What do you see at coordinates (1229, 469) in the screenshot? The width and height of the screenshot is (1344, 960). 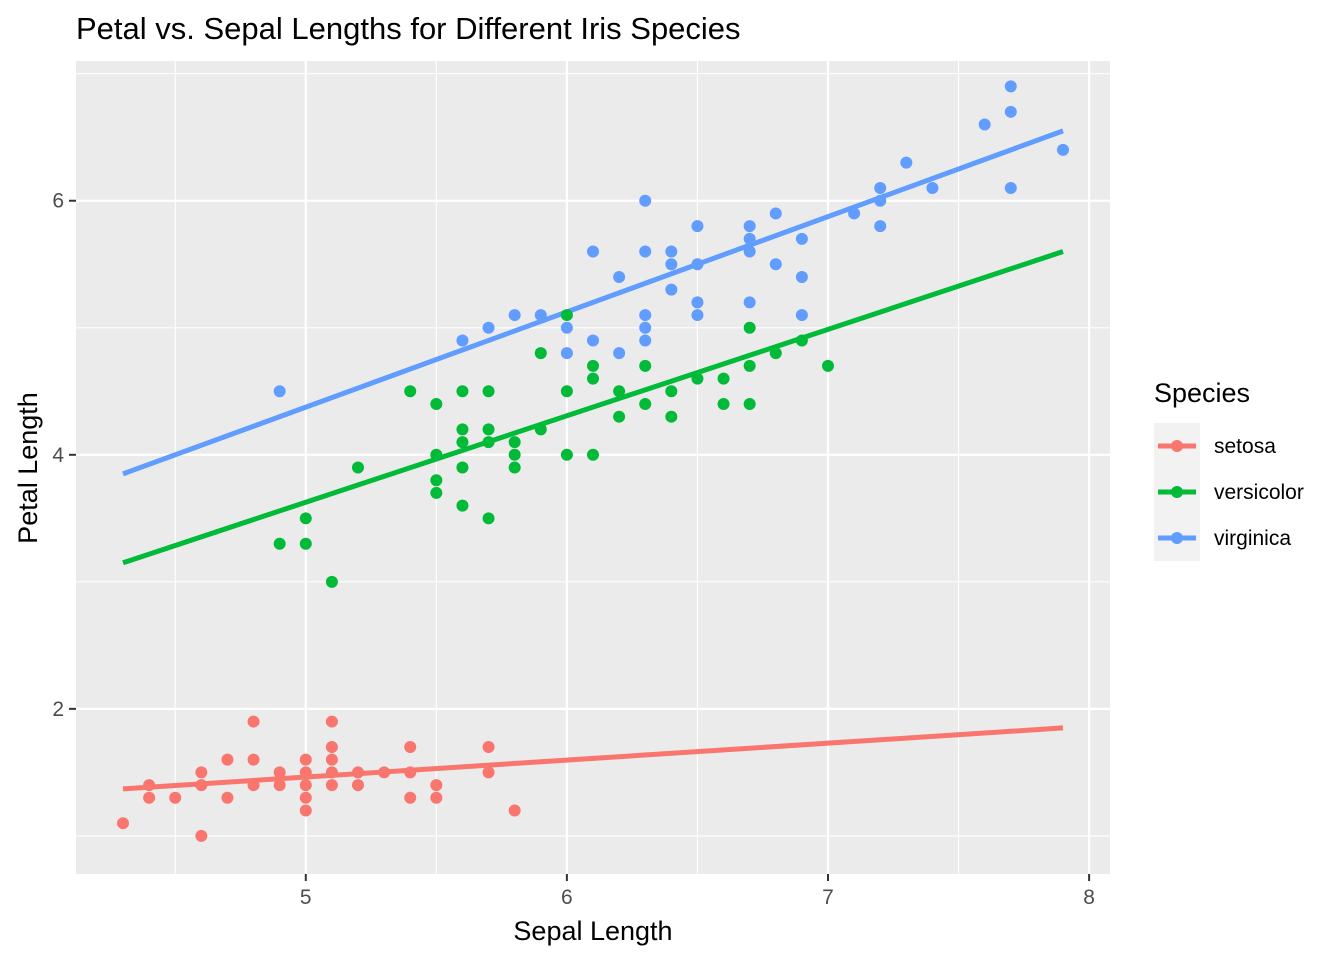 I see `legend: Species setosa versicolor virginica` at bounding box center [1229, 469].